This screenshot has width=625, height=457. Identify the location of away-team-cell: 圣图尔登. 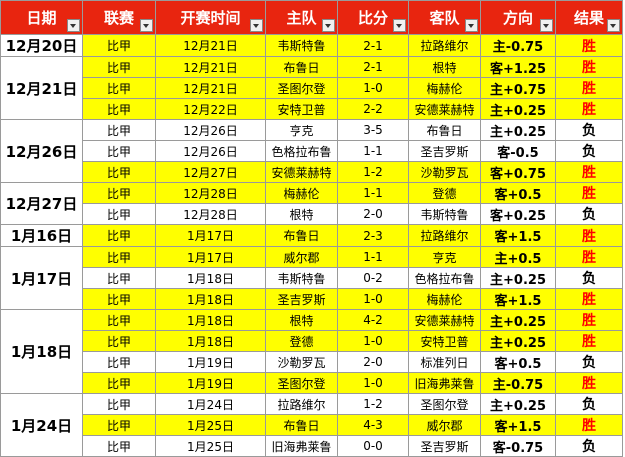
(444, 404).